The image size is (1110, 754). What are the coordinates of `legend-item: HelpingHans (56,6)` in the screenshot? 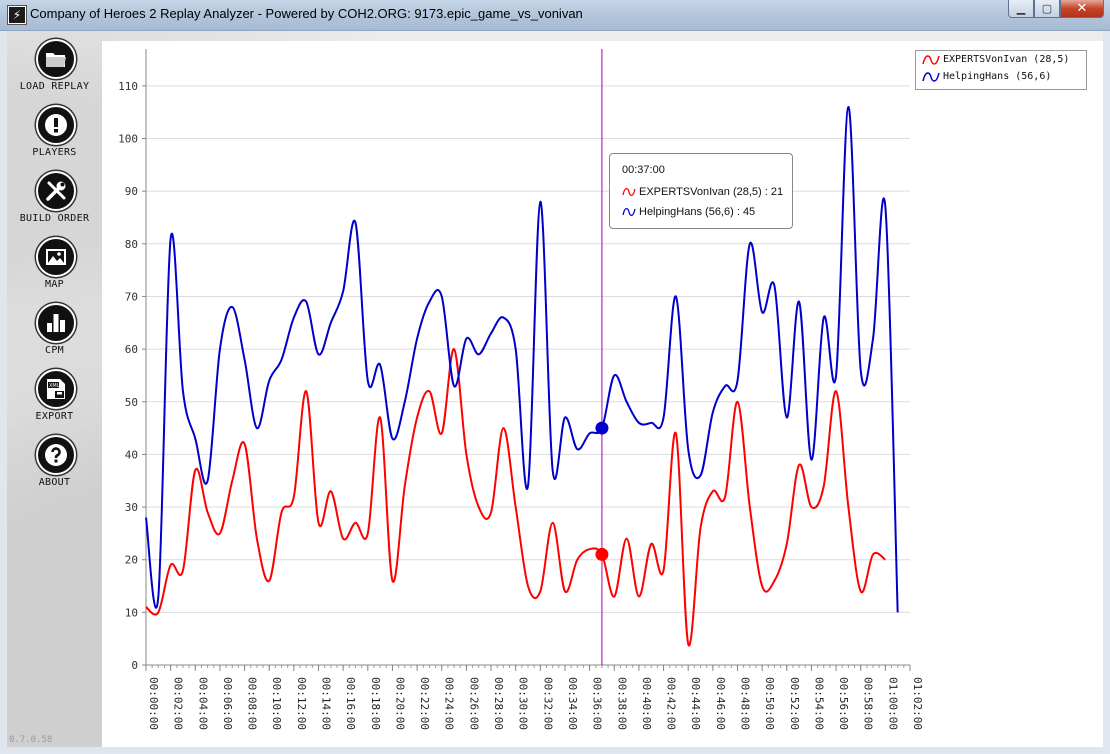 It's located at (1001, 76).